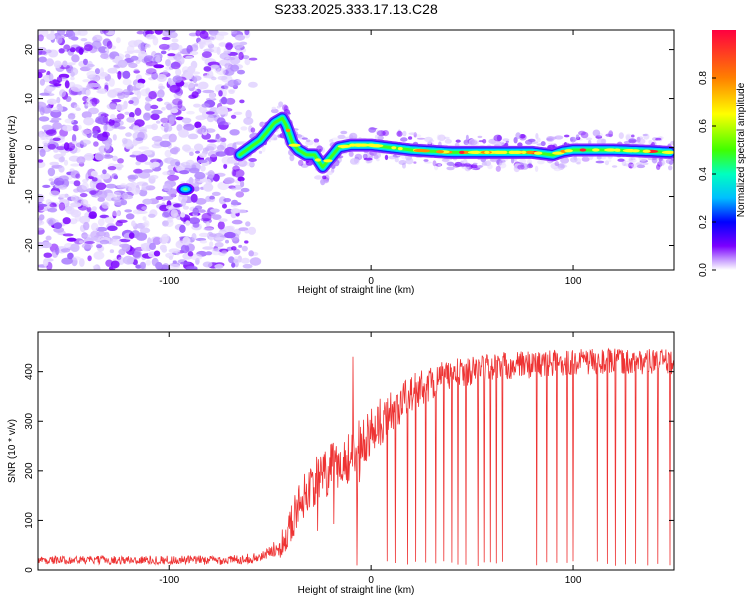 The image size is (750, 600). I want to click on snr-y-label: SNR (10 * v/v), so click(12, 451).